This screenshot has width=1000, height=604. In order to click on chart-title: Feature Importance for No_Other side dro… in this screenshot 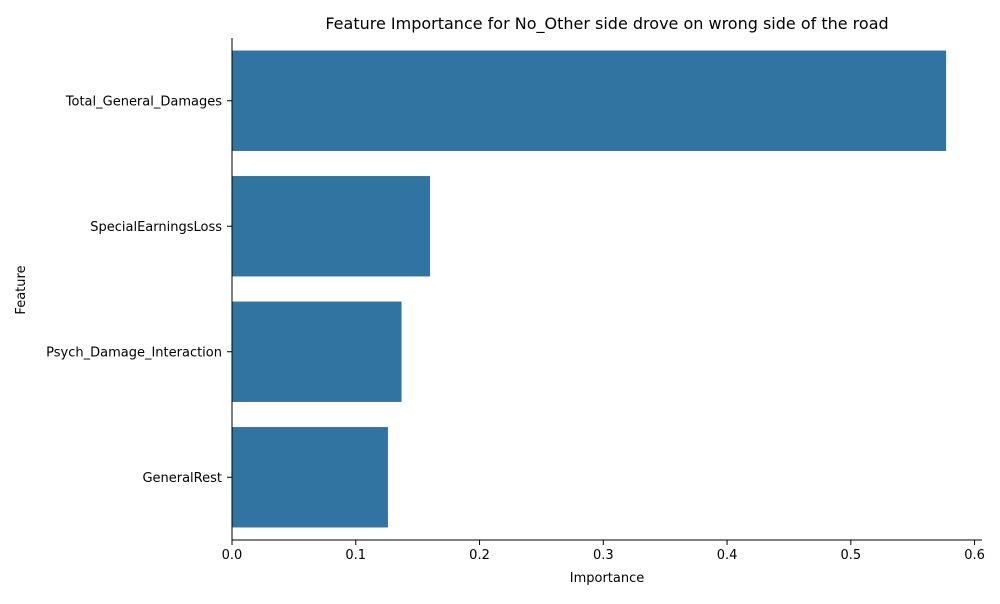, I will do `click(606, 24)`.